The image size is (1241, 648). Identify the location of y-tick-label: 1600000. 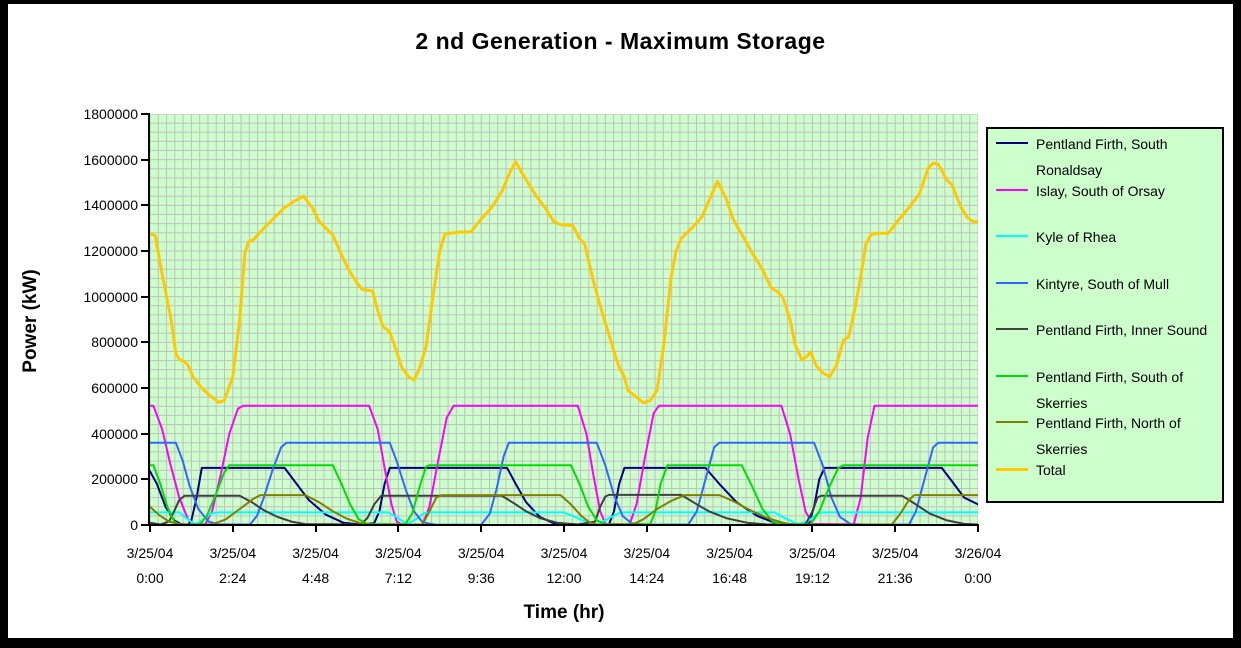
(110, 159).